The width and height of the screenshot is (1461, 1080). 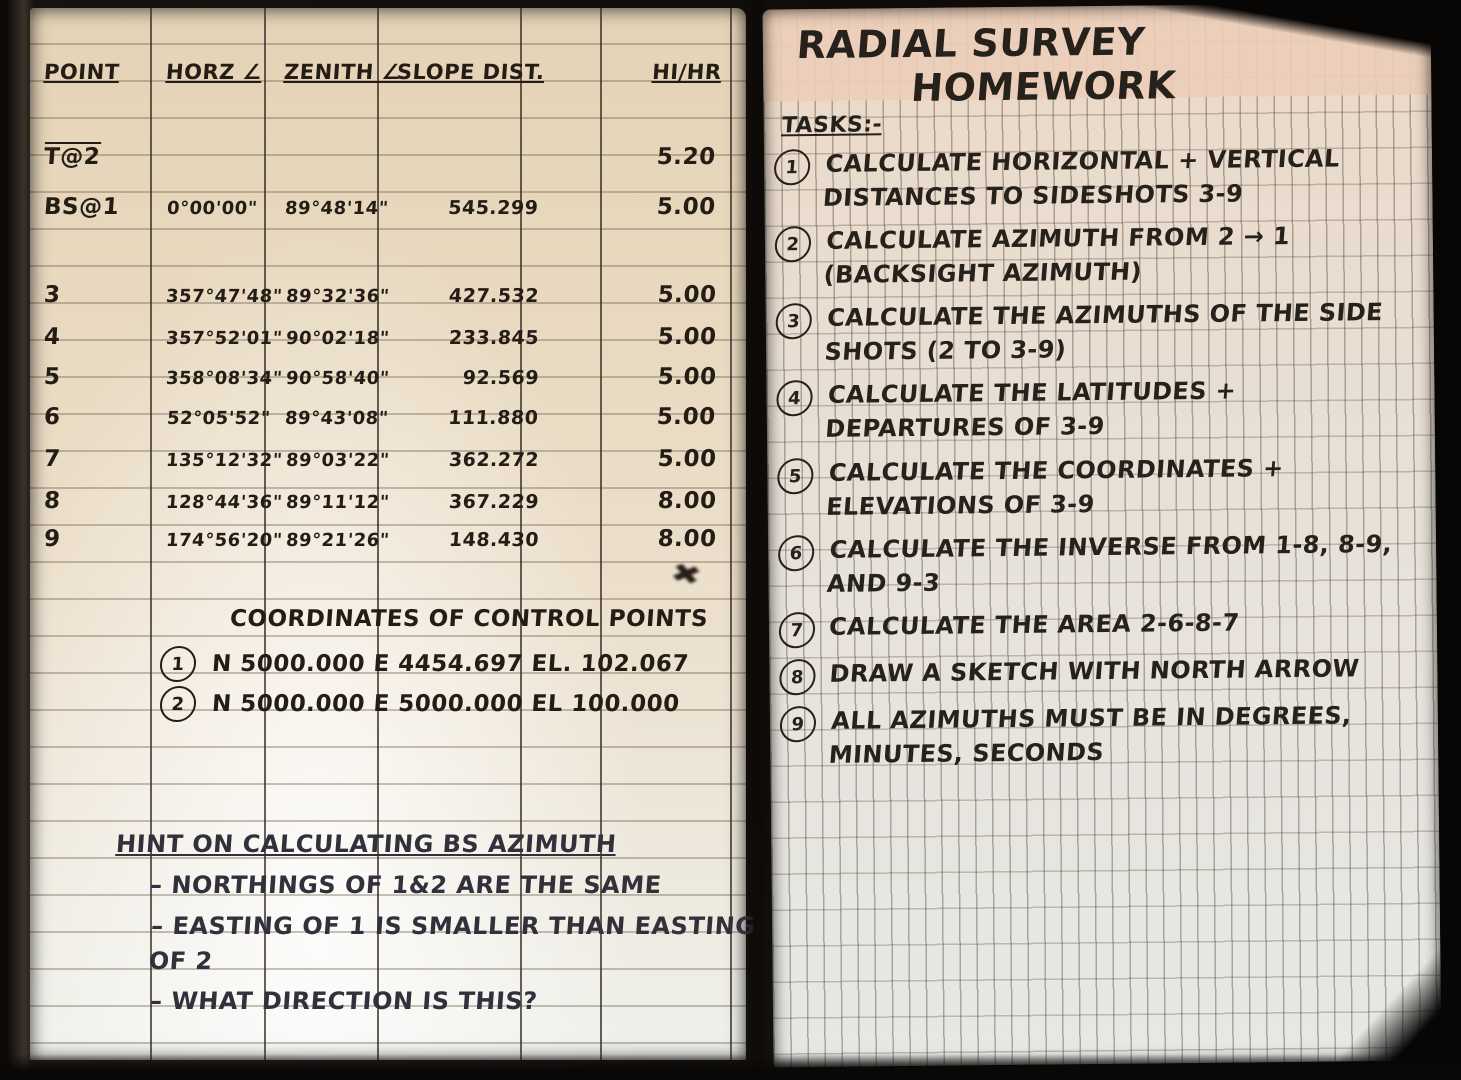 I want to click on cell-zenith: 90°02'18", so click(x=338, y=338).